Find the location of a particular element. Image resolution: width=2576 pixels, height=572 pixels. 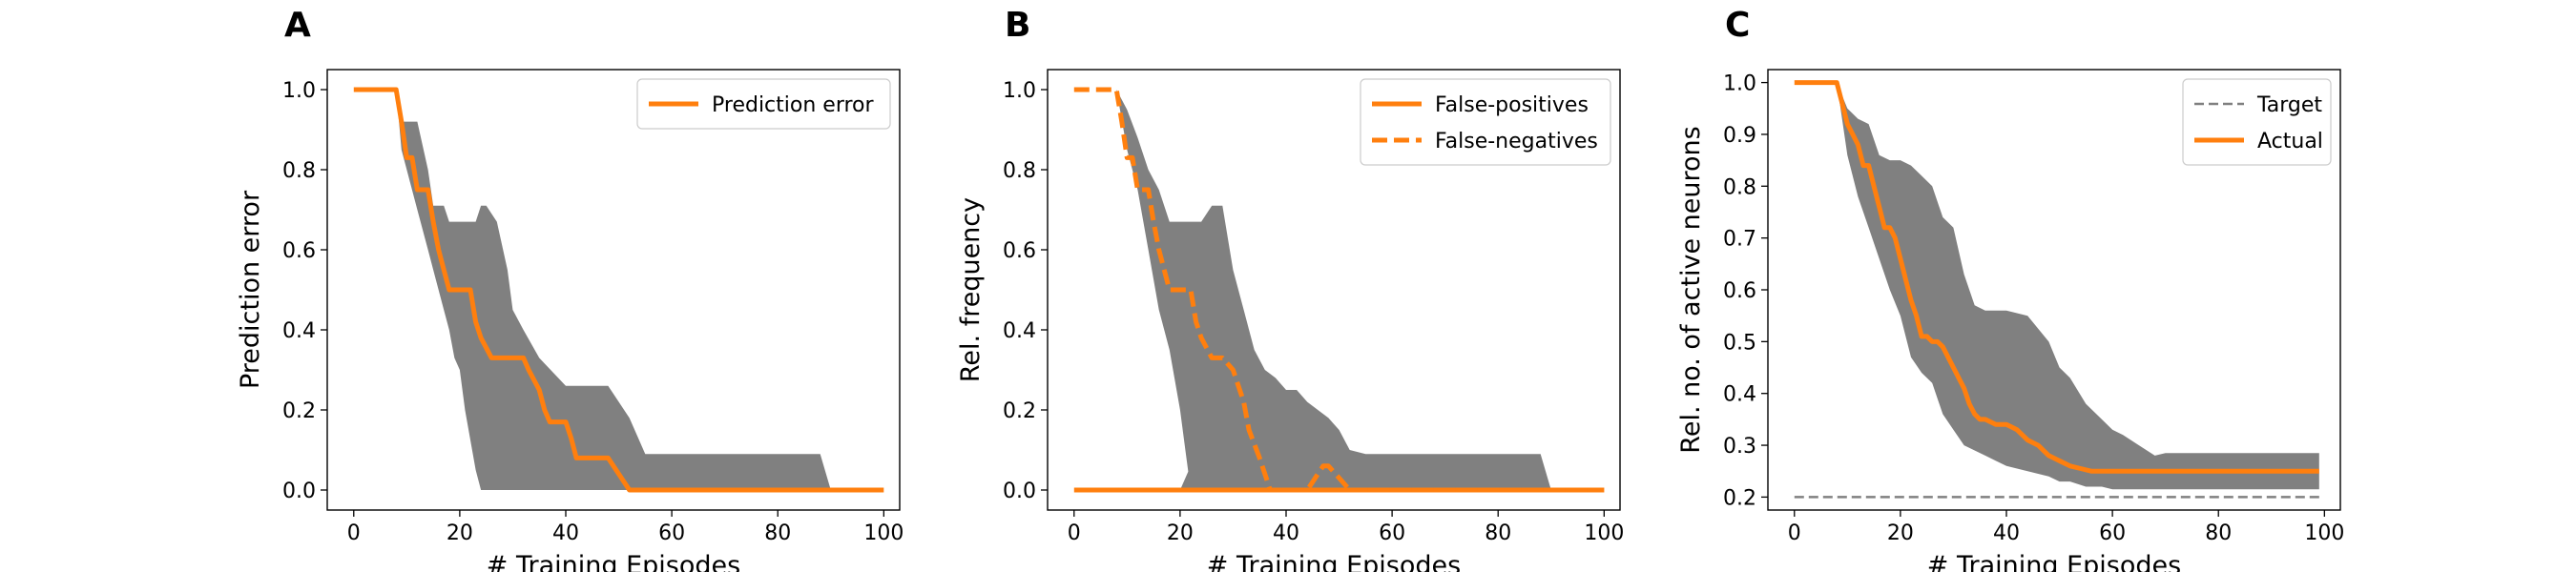

panel-a-ytick-label: 0.4 is located at coordinates (299, 331).